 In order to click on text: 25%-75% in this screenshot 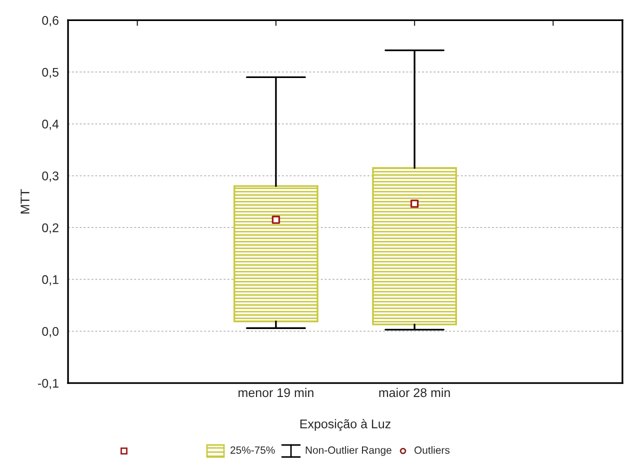, I will do `click(252, 450)`.